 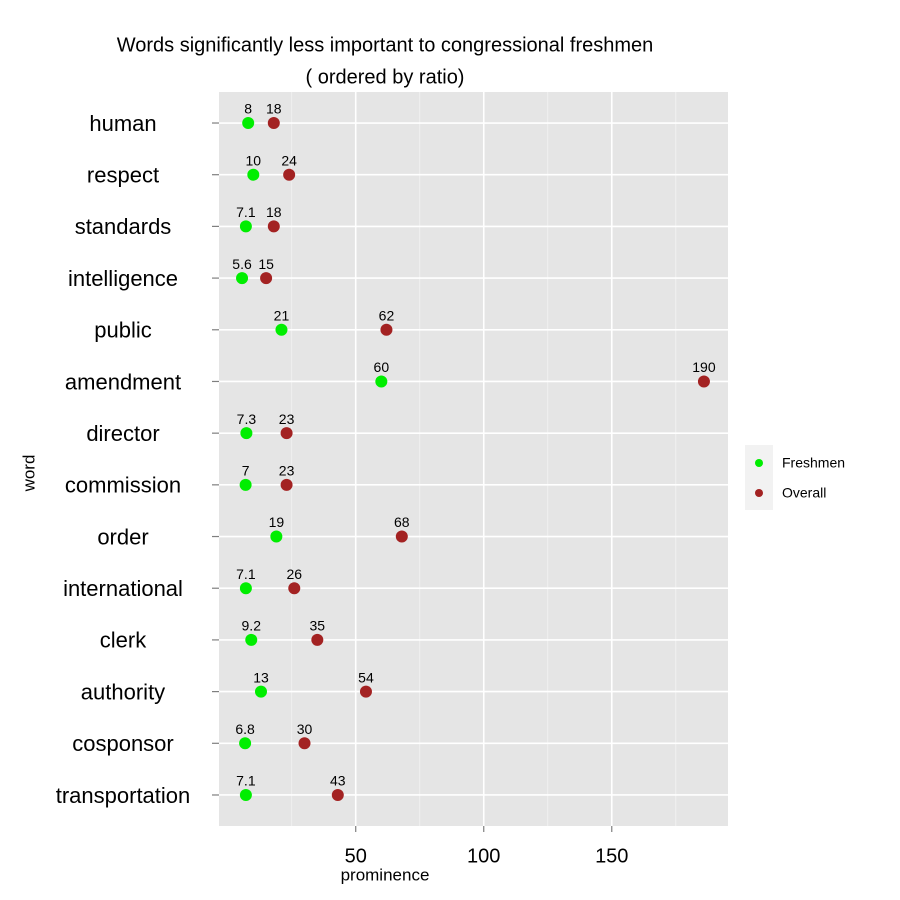 What do you see at coordinates (245, 729) in the screenshot?
I see `data-label: 6.8` at bounding box center [245, 729].